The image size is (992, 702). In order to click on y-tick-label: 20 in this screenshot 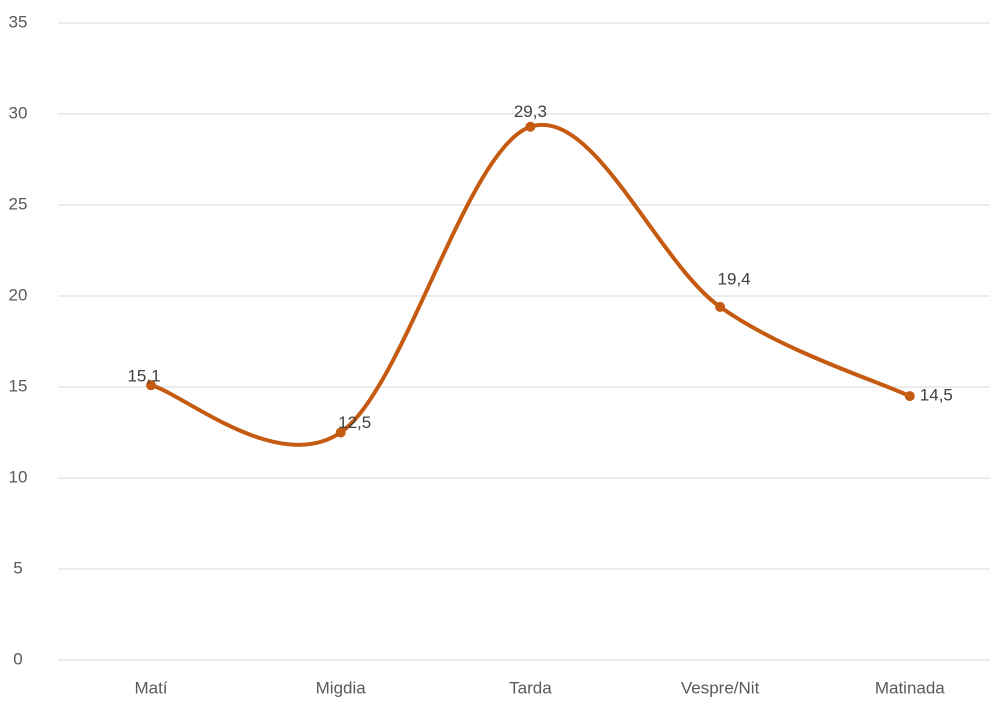, I will do `click(18, 294)`.